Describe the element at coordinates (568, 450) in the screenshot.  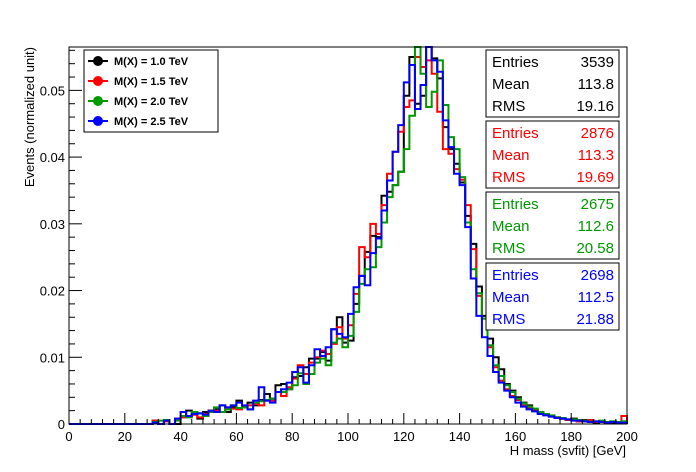
I see `x-axis-title: H mass (svfit) [GeV]` at that location.